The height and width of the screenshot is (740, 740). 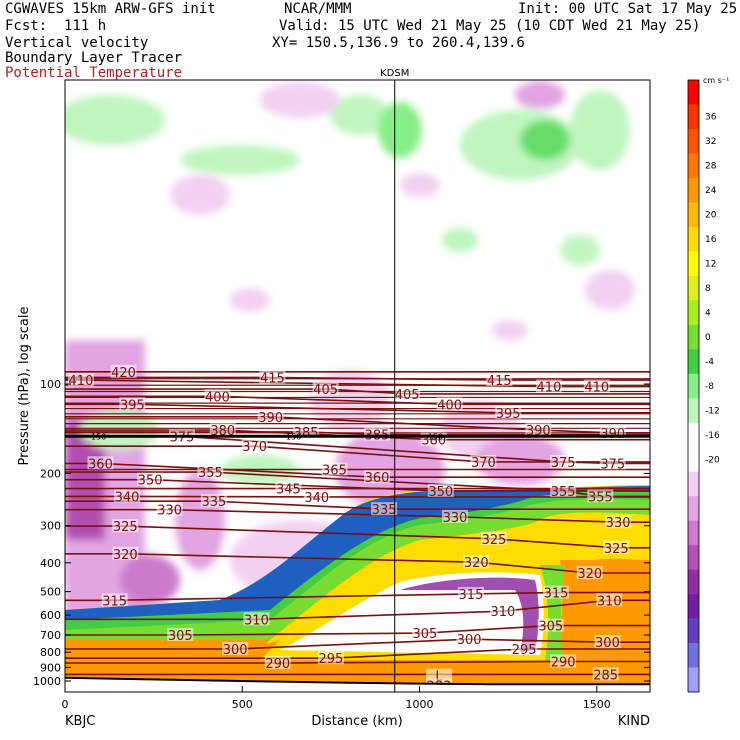 What do you see at coordinates (50, 526) in the screenshot?
I see `y-tick-label: 300` at bounding box center [50, 526].